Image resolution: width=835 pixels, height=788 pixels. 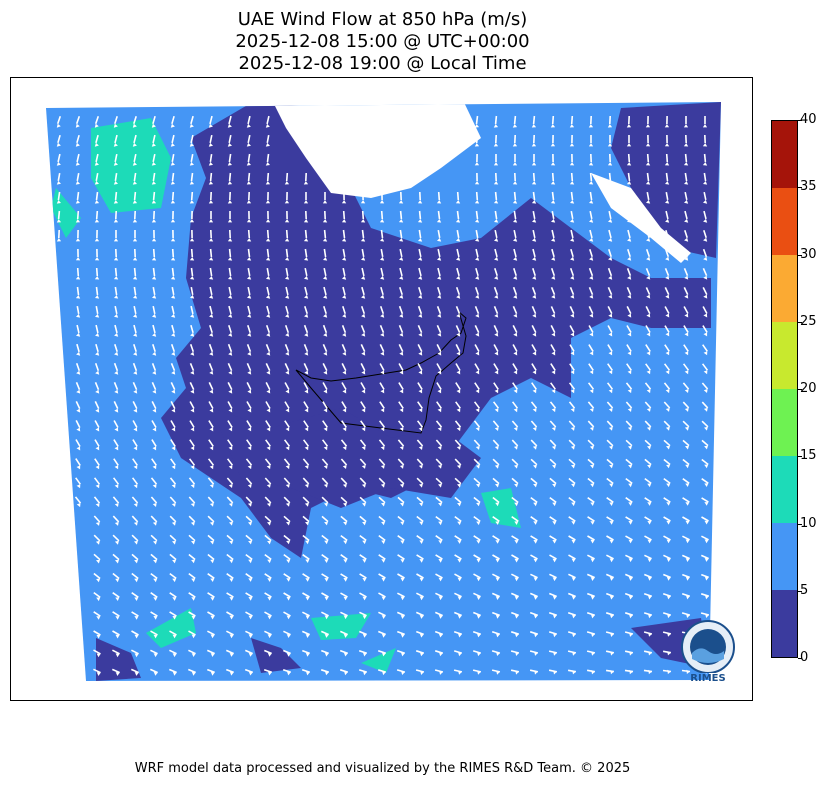 I want to click on colorbar-tick-label: 25, so click(x=808, y=321).